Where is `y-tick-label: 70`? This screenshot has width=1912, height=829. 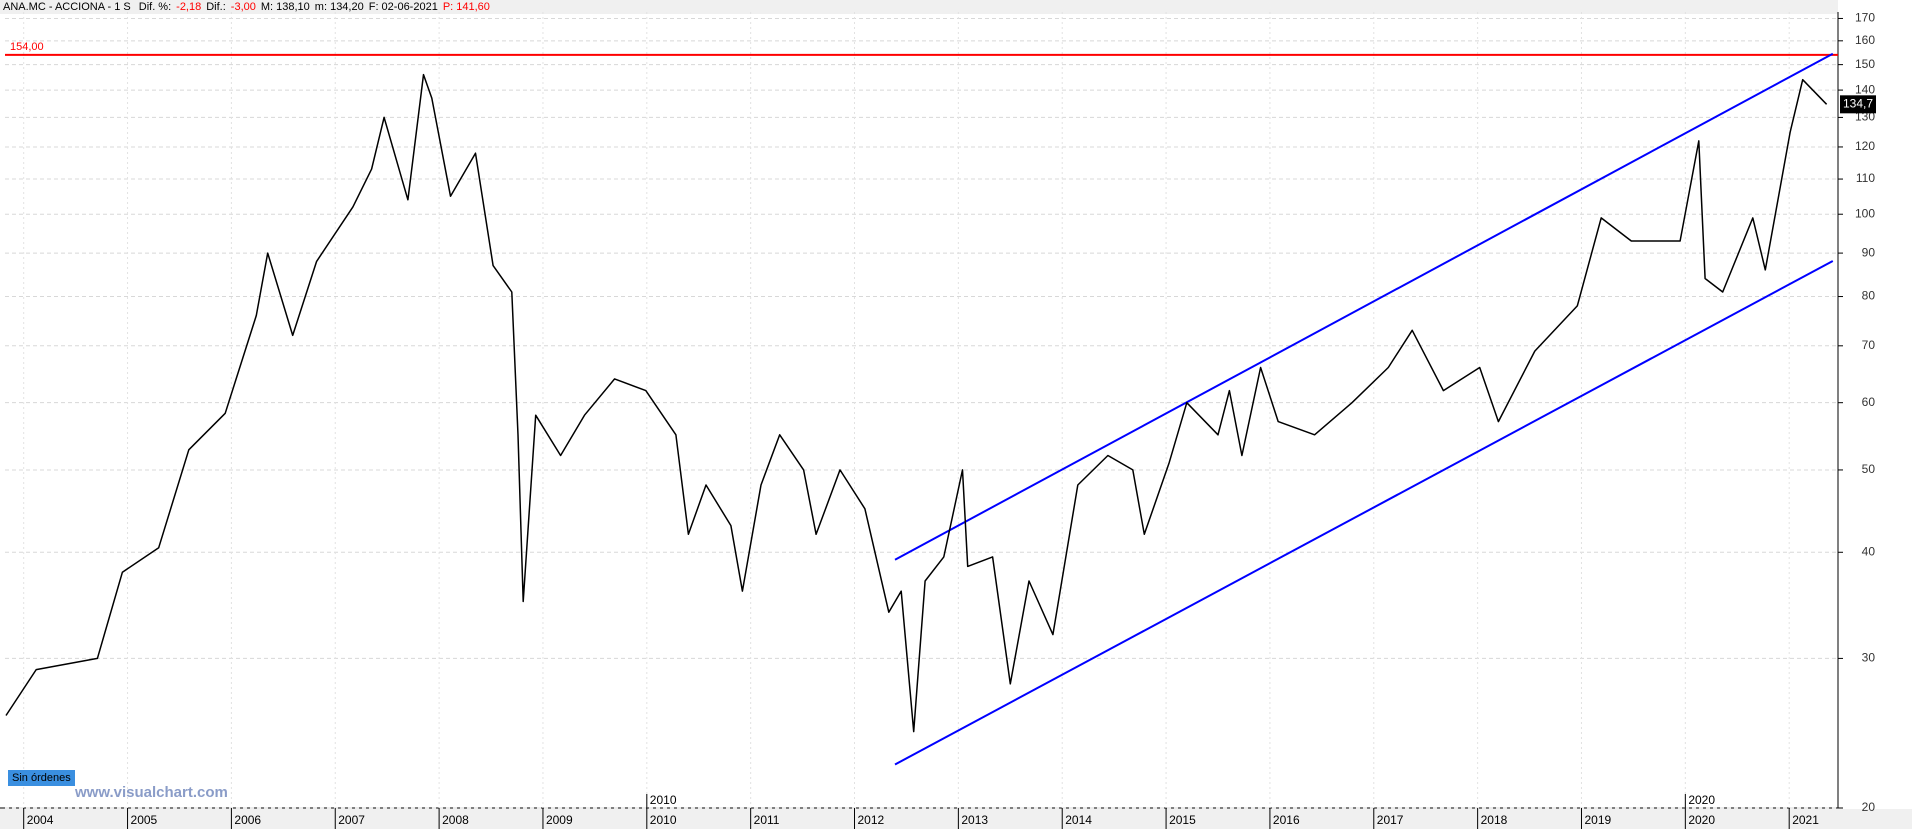 y-tick-label: 70 is located at coordinates (1869, 345).